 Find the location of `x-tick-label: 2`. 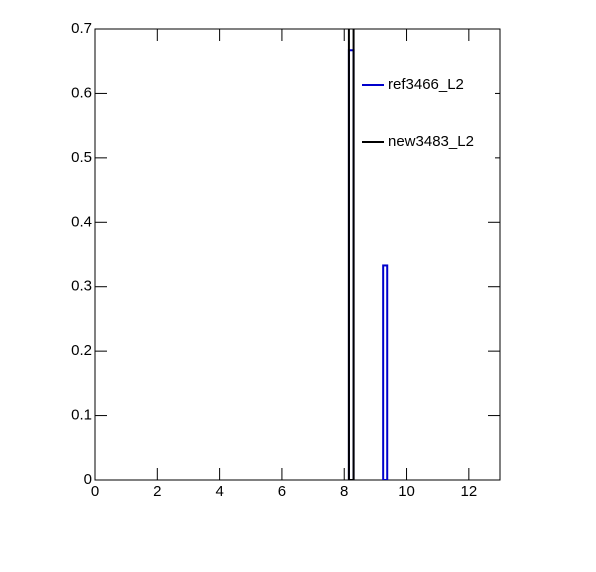

x-tick-label: 2 is located at coordinates (157, 491).